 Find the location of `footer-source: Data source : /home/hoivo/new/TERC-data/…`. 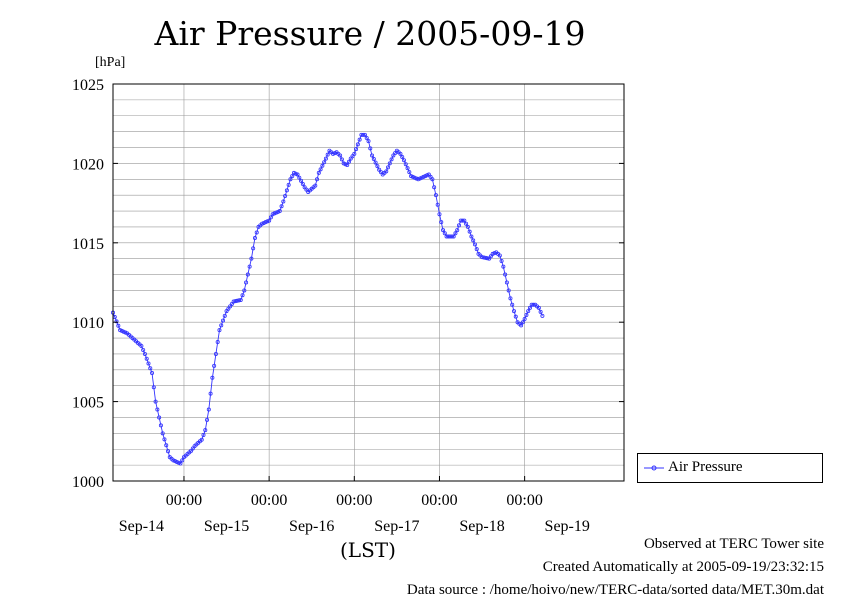

footer-source: Data source : /home/hoivo/new/TERC-data/… is located at coordinates (615, 590).